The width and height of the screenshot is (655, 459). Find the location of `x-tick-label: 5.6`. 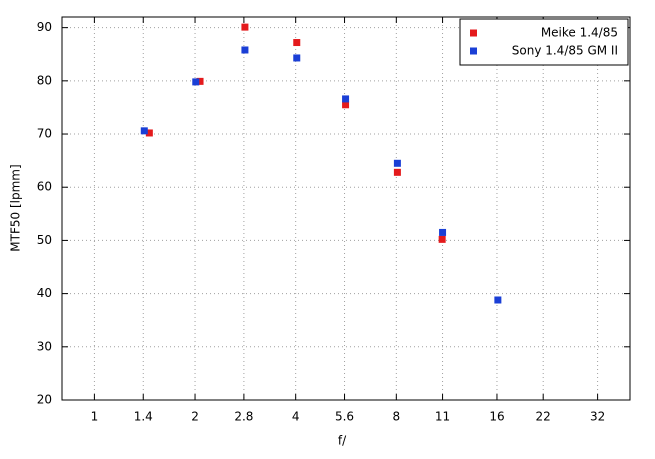

x-tick-label: 5.6 is located at coordinates (344, 417).